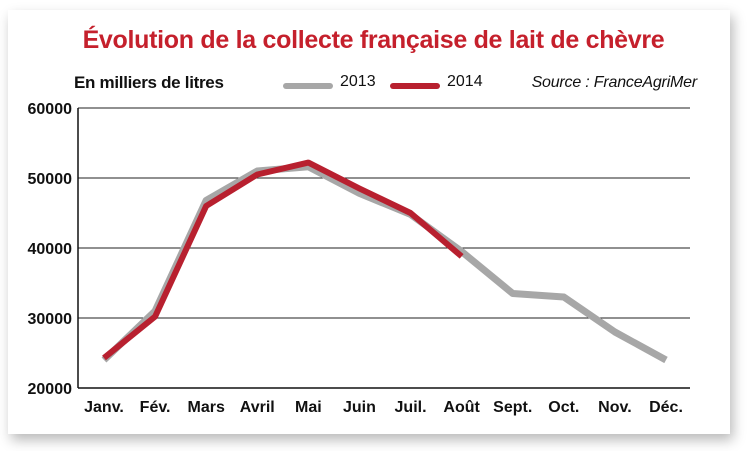  What do you see at coordinates (308, 86) in the screenshot?
I see `legend-swatch-2013` at bounding box center [308, 86].